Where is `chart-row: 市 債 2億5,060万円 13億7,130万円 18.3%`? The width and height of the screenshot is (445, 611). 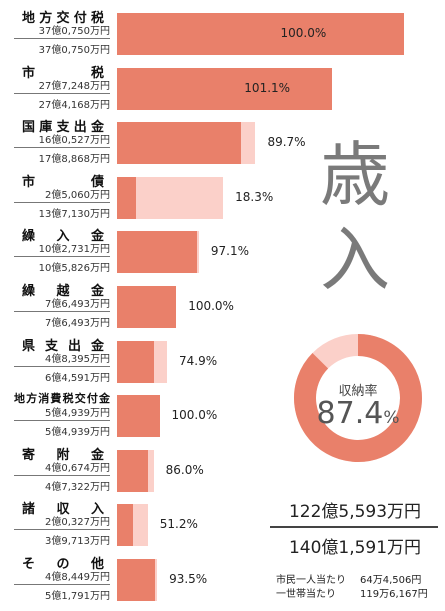 chart-row: 市 債 2億5,060万円 13億7,130万円 18.3% is located at coordinates (222, 197).